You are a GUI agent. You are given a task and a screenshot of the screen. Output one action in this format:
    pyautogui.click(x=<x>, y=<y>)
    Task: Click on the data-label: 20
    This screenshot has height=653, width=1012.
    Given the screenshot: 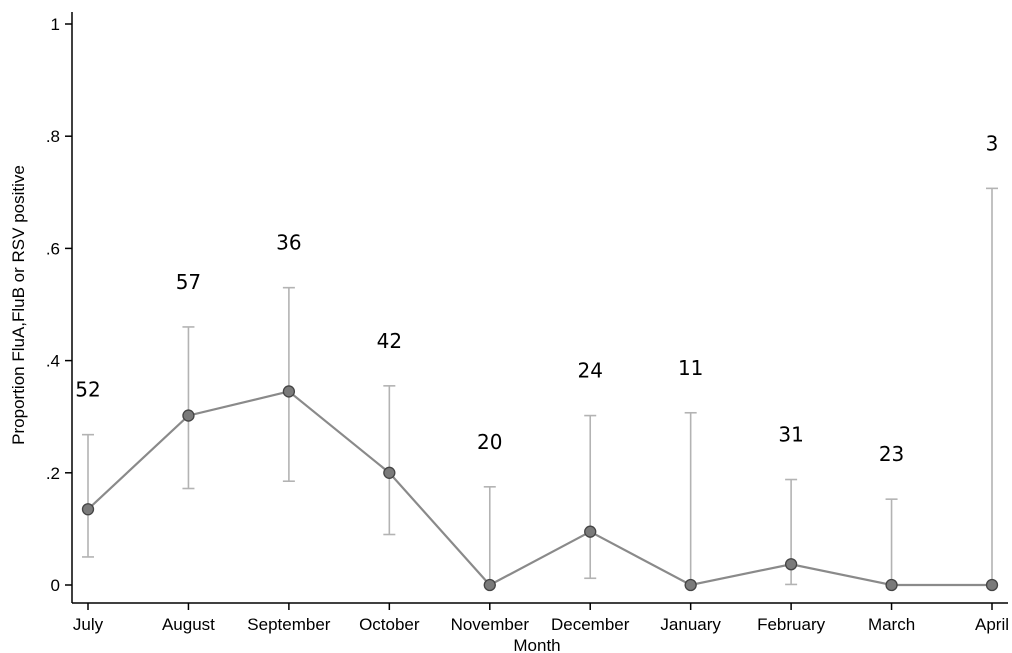 What is the action you would take?
    pyautogui.click(x=489, y=442)
    